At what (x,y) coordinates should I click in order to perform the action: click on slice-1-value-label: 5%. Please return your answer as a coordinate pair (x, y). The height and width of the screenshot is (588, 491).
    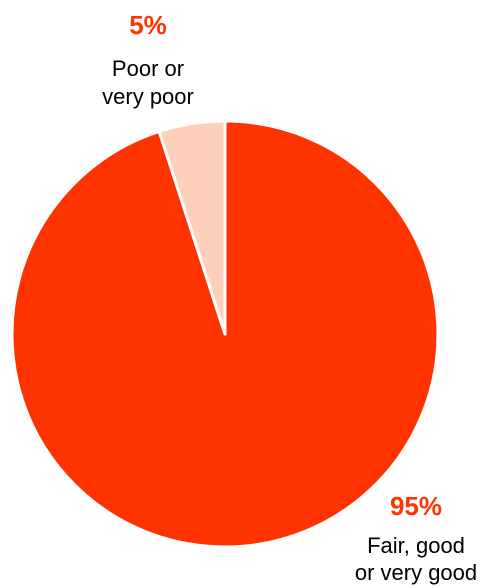
    Looking at the image, I should click on (148, 25).